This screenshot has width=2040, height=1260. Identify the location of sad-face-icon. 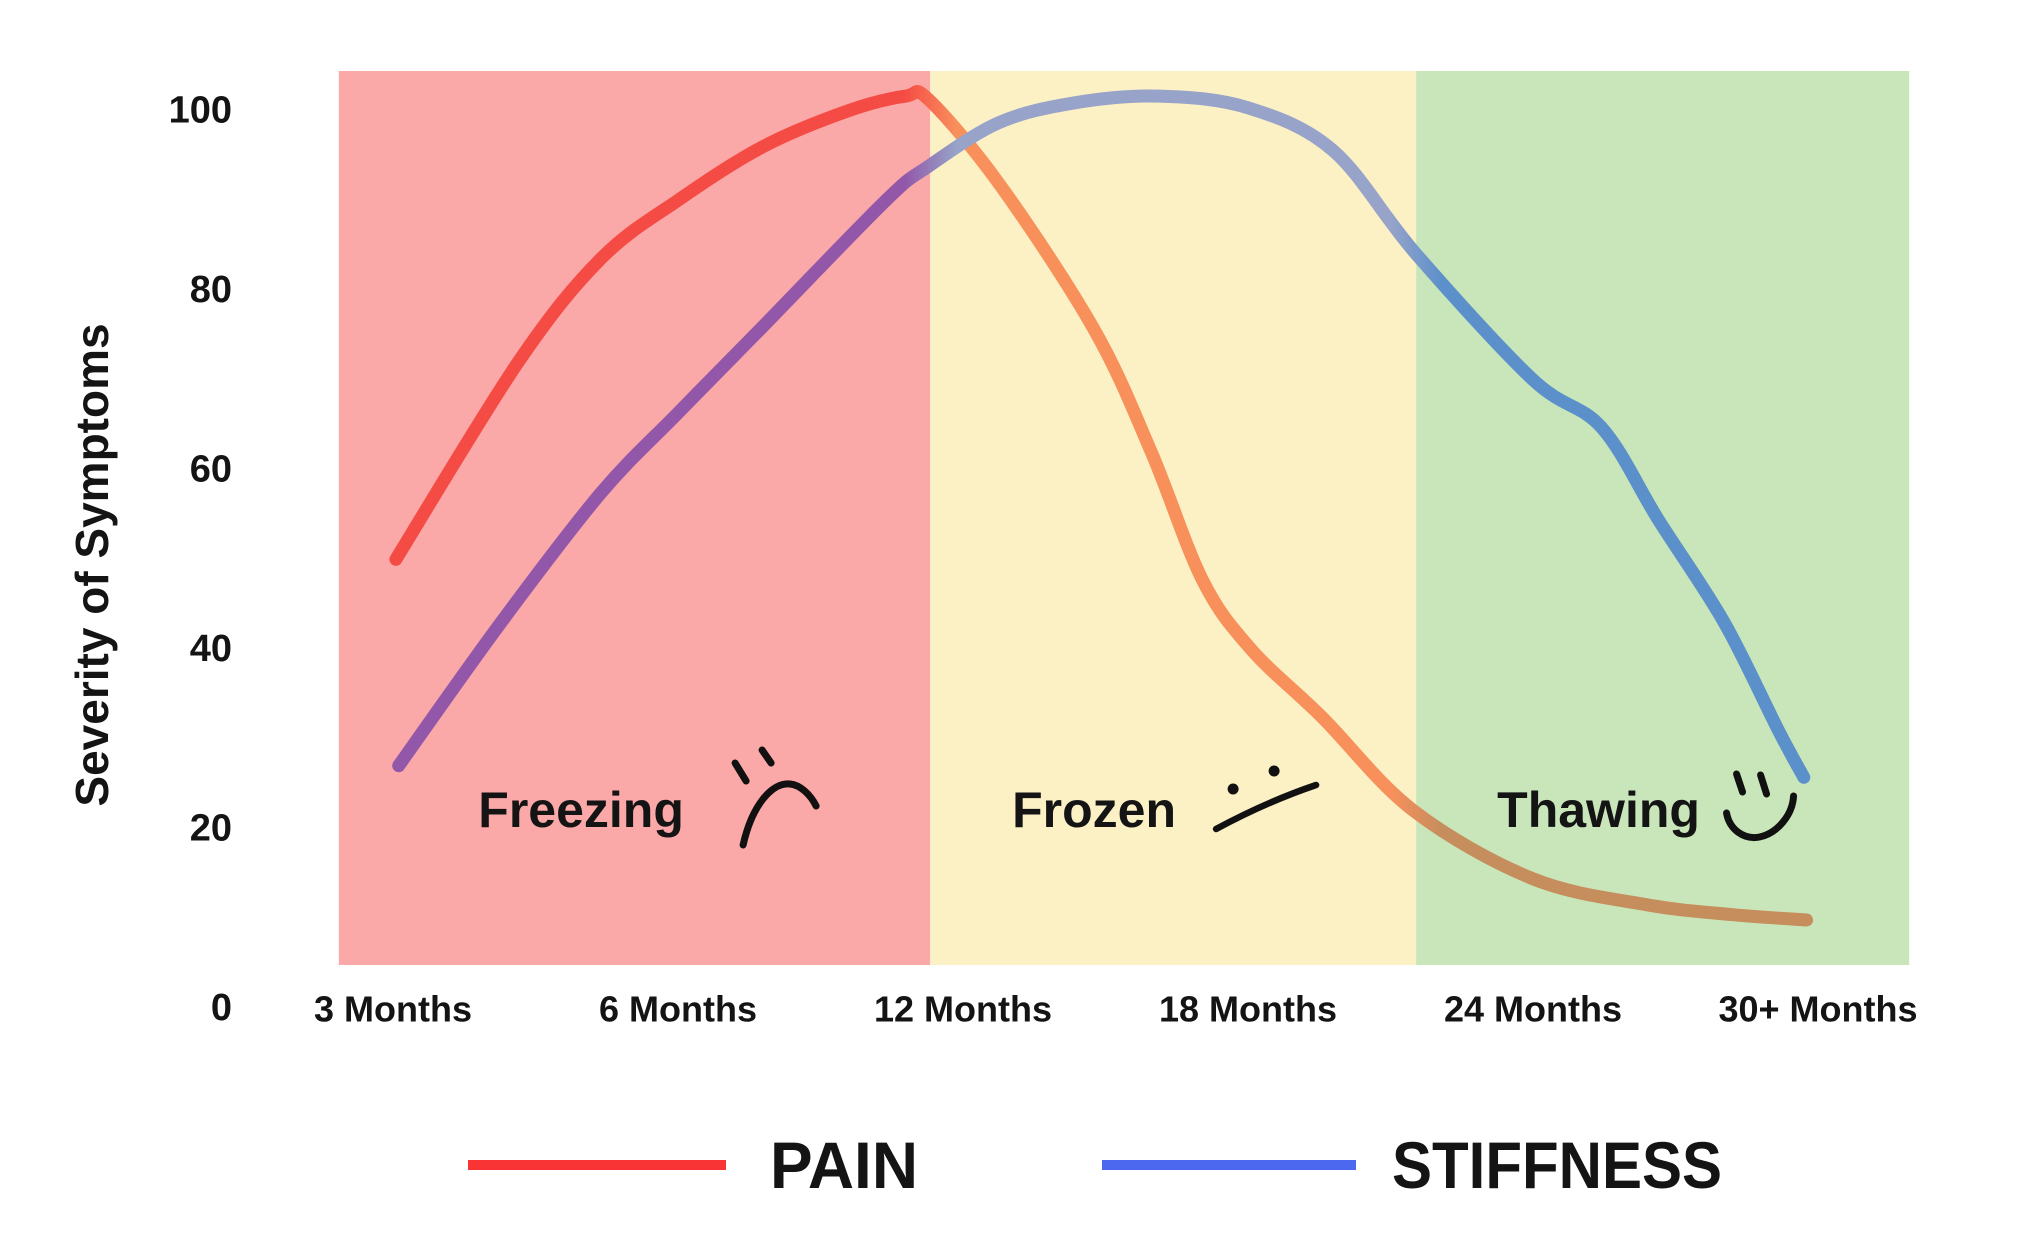
(775, 797).